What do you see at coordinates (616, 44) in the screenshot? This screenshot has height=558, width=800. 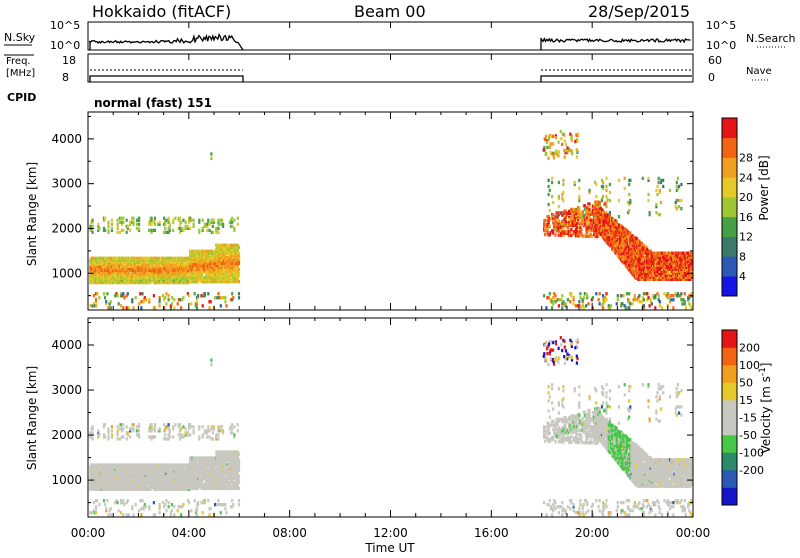 I see `nsky-trace-late` at bounding box center [616, 44].